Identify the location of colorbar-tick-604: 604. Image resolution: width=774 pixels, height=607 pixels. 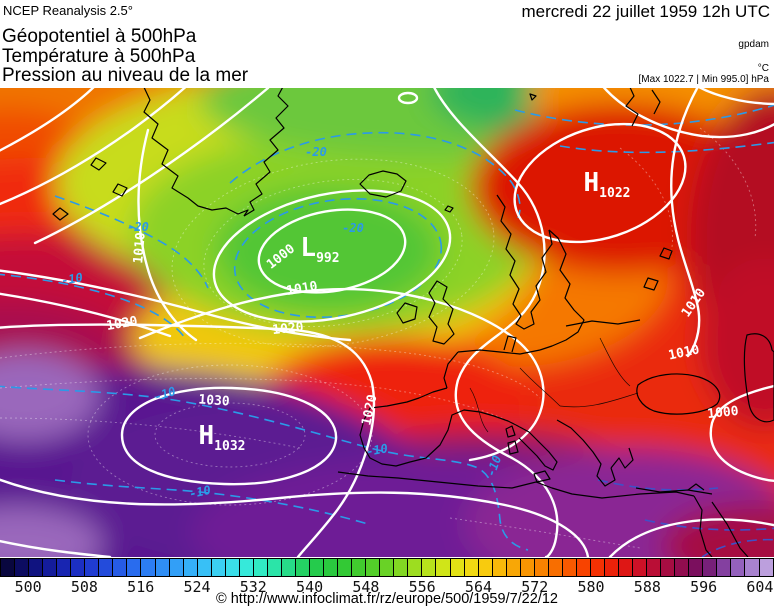
(760, 587).